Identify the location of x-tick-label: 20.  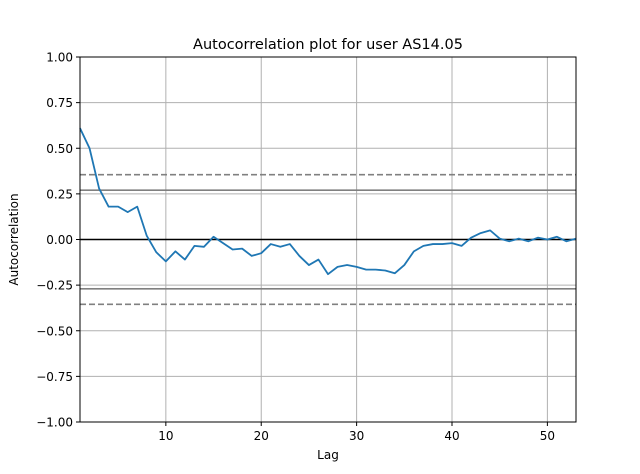
(261, 436).